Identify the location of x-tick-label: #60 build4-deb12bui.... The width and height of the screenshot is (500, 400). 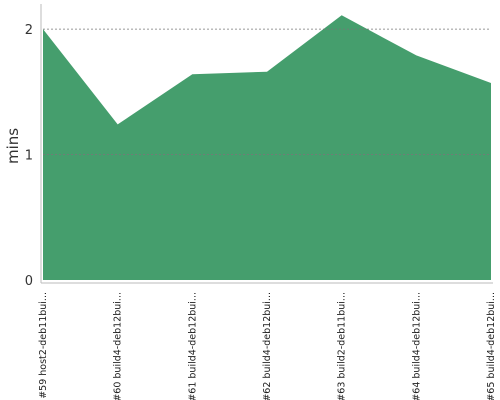
(118, 346).